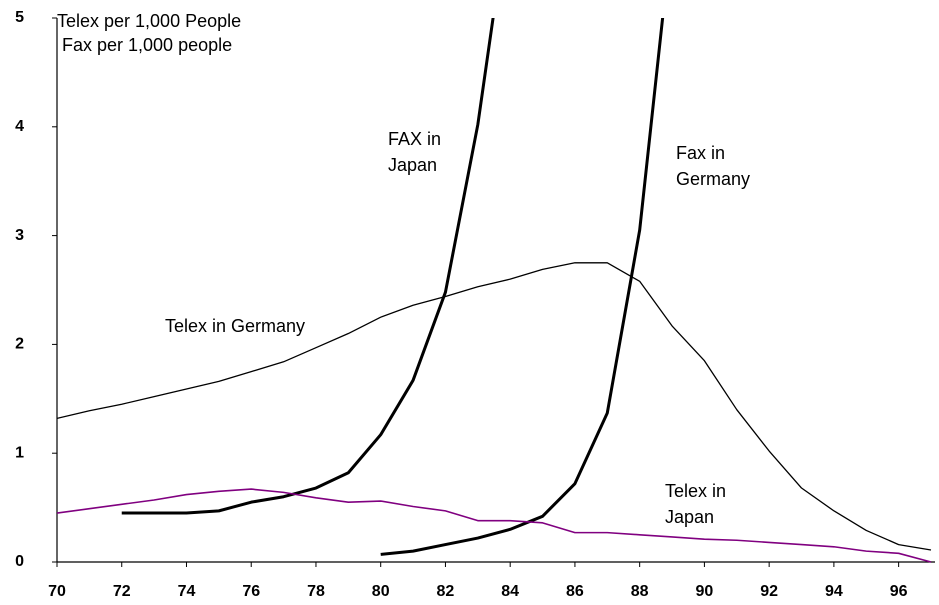 The image size is (939, 605). Describe the element at coordinates (19, 561) in the screenshot. I see `y-tick-label: 0` at that location.